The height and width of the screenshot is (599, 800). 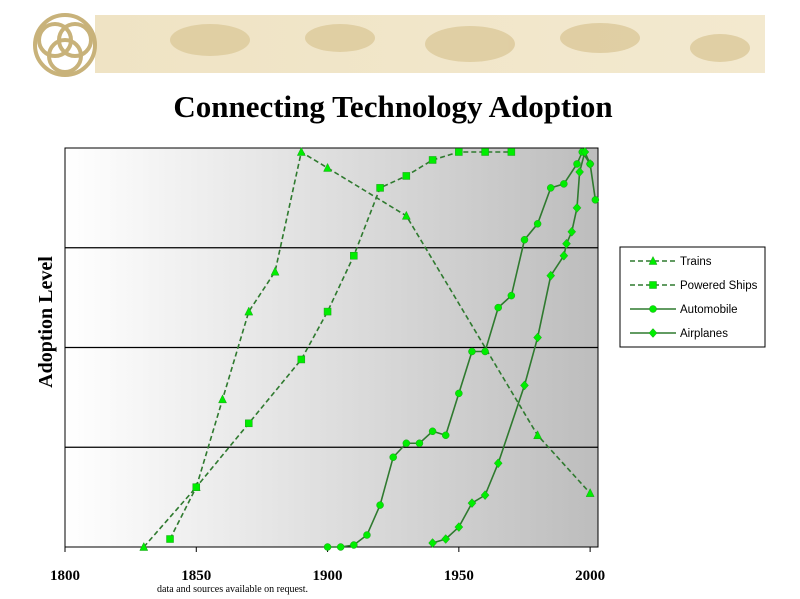 I want to click on legend-label: Powered Ships, so click(x=719, y=286).